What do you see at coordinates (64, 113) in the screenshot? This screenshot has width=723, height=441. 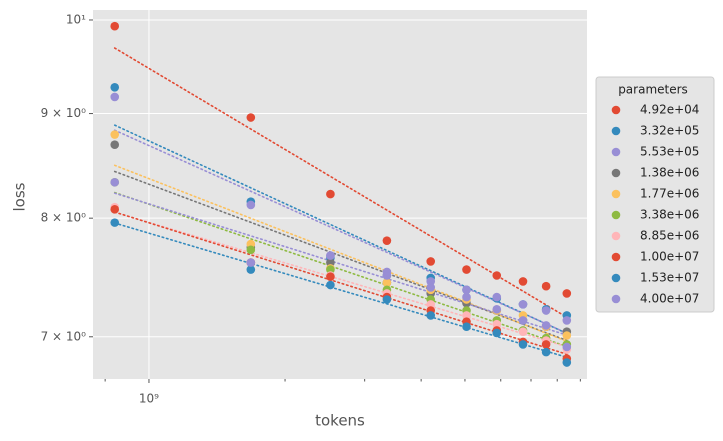 I see `y-tick-label: 9 × 10⁰` at bounding box center [64, 113].